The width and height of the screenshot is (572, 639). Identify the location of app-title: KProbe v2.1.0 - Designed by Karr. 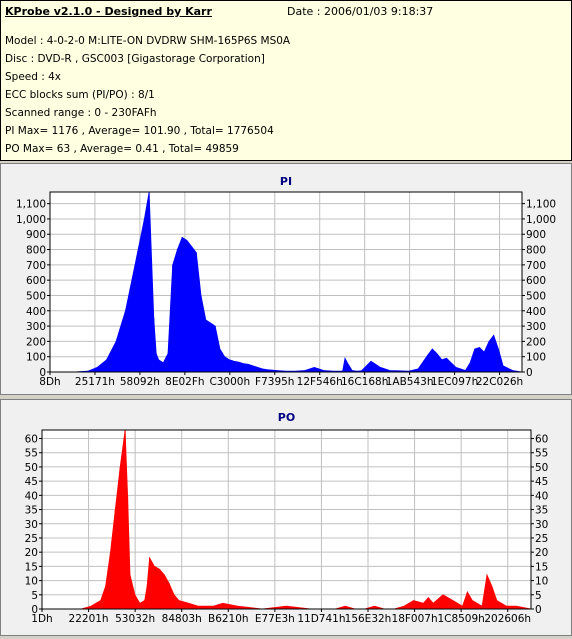
(108, 11).